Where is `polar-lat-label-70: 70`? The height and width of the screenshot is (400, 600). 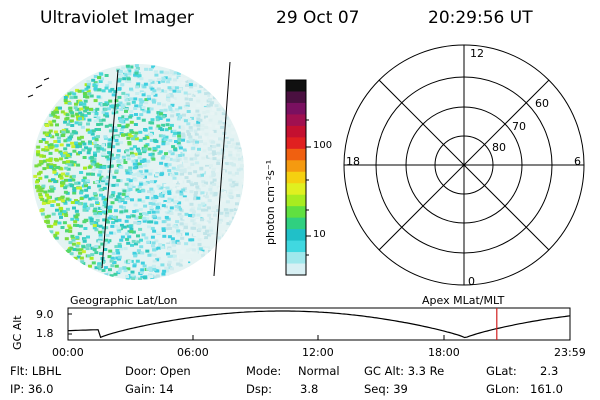
polar-lat-label-70: 70 is located at coordinates (519, 126).